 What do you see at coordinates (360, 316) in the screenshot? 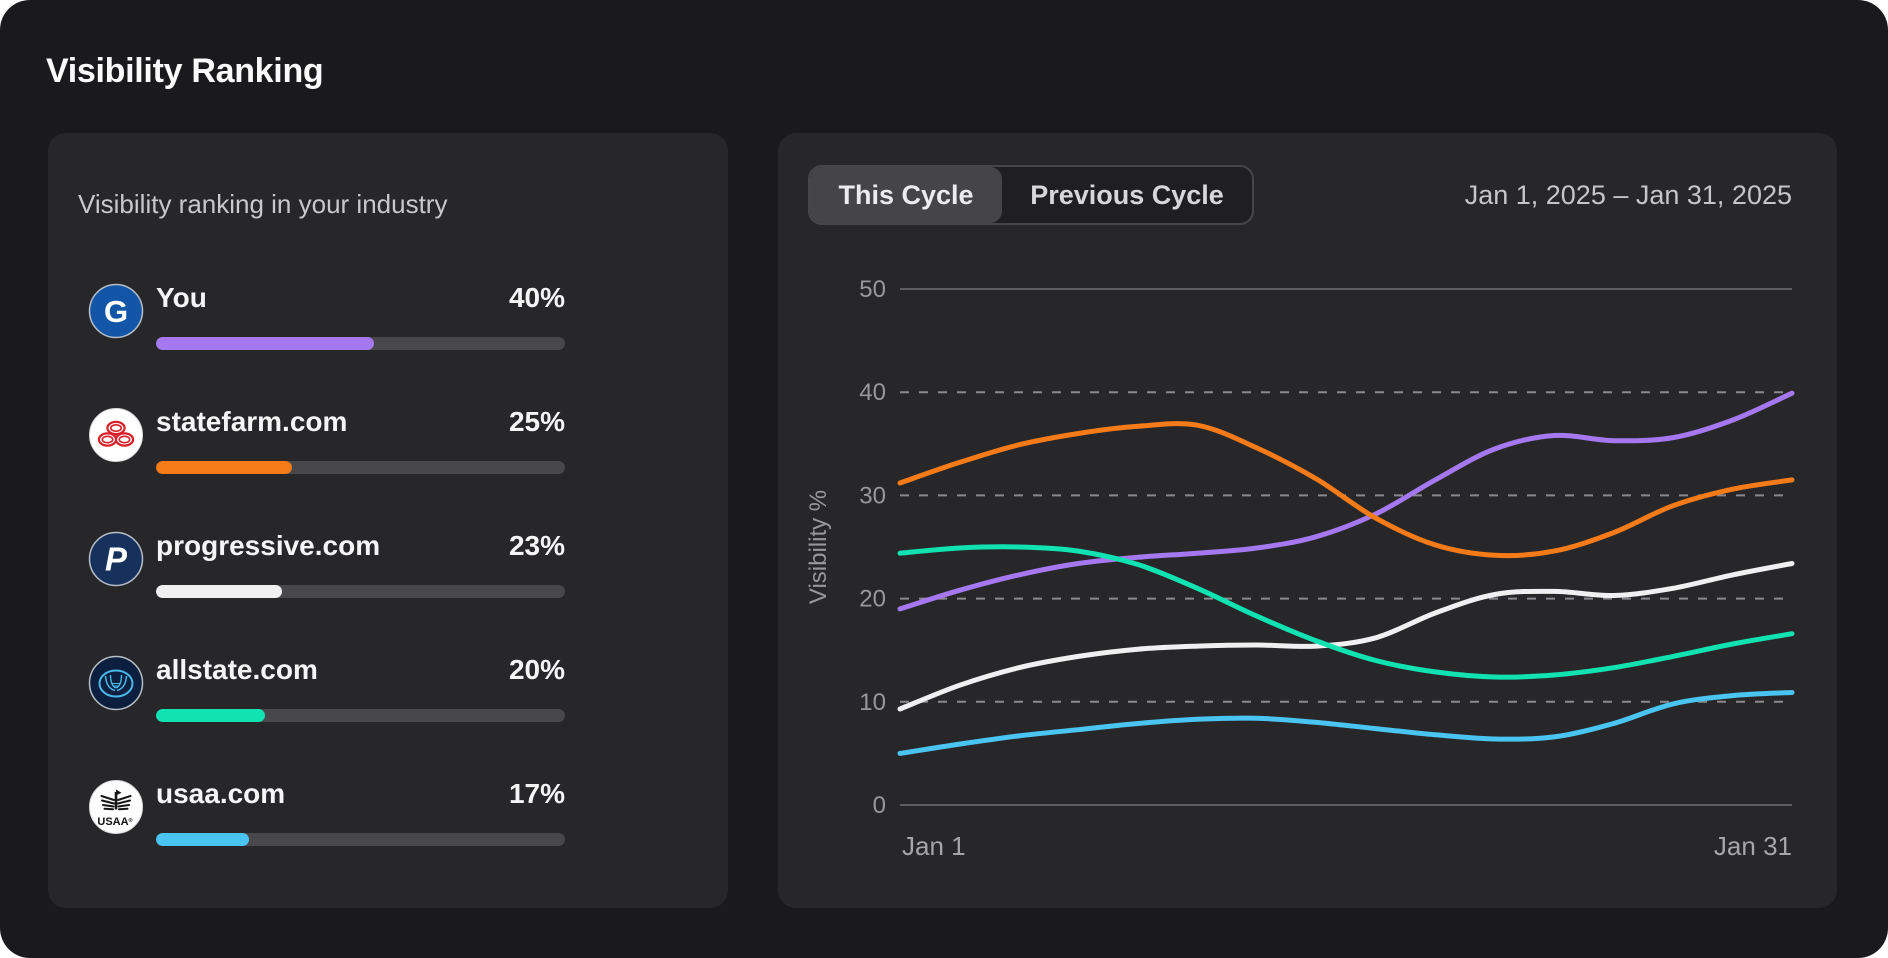
I see `ranking-row-content: You 40%` at bounding box center [360, 316].